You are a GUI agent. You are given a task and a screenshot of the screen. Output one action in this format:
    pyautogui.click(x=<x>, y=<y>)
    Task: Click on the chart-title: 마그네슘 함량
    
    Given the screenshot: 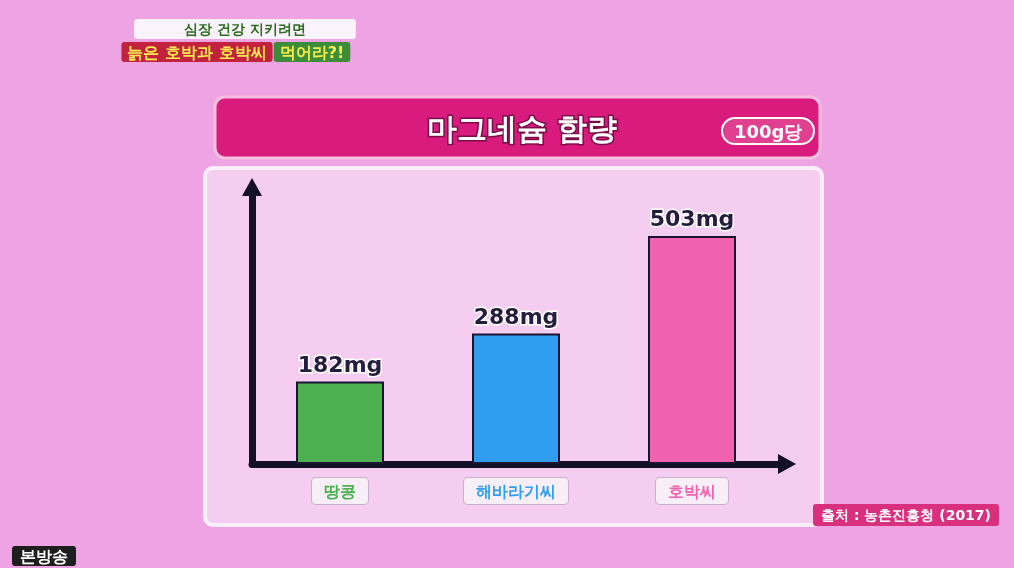 What is the action you would take?
    pyautogui.click(x=522, y=128)
    